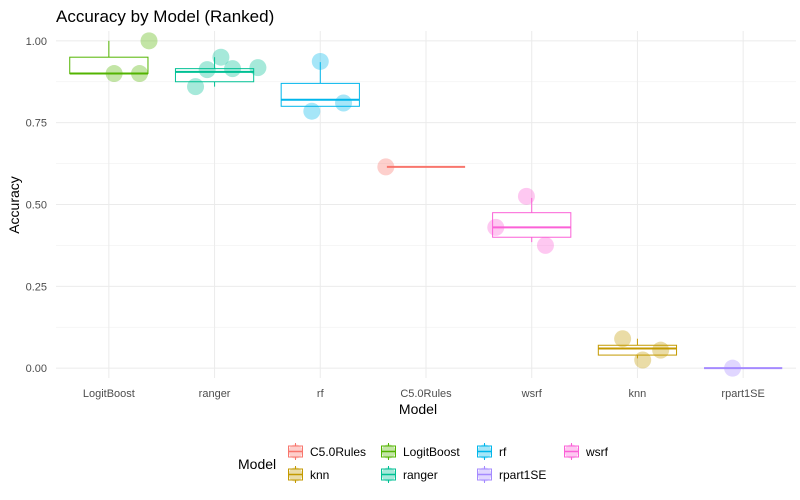  Describe the element at coordinates (109, 57) in the screenshot. I see `boxplot-LogitBoost` at that location.